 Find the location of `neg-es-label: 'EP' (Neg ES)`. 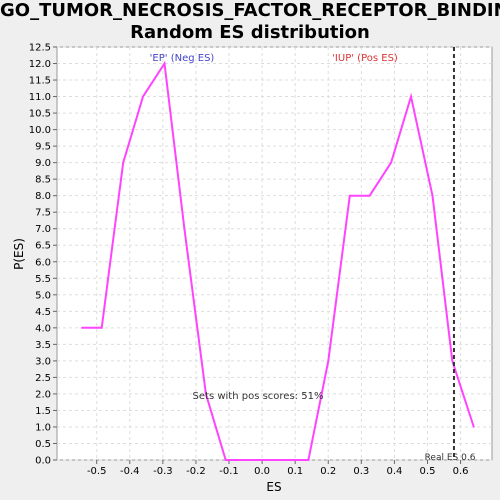

neg-es-label: 'EP' (Neg ES) is located at coordinates (182, 58).